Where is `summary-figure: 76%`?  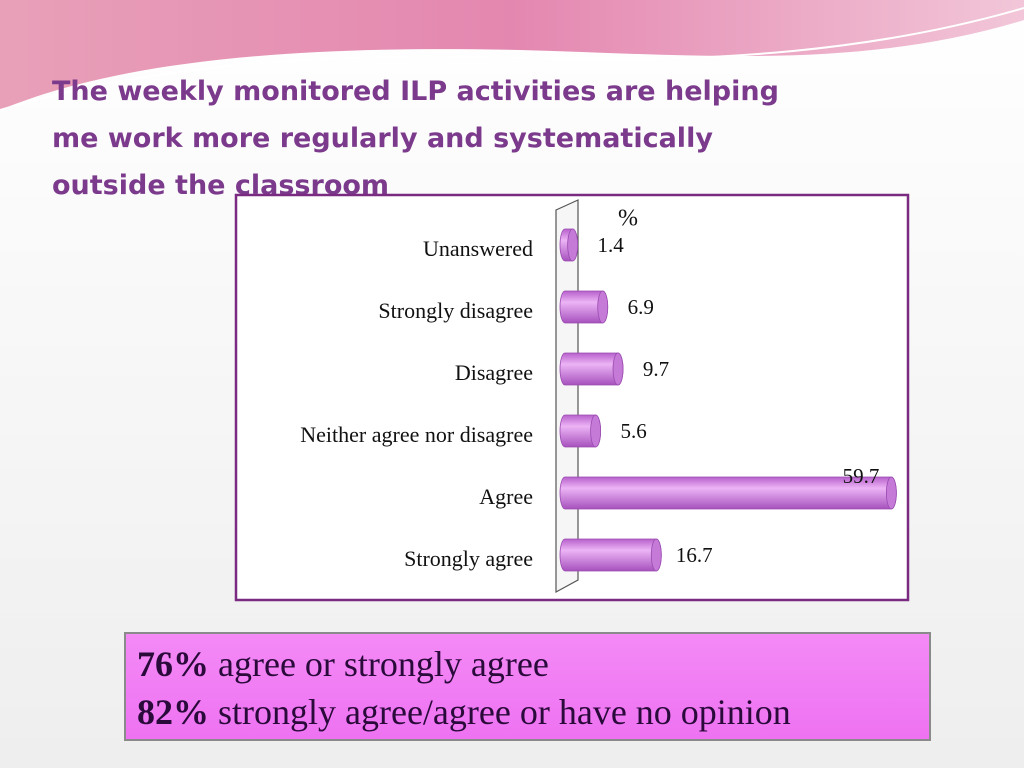 summary-figure: 76% is located at coordinates (173, 664).